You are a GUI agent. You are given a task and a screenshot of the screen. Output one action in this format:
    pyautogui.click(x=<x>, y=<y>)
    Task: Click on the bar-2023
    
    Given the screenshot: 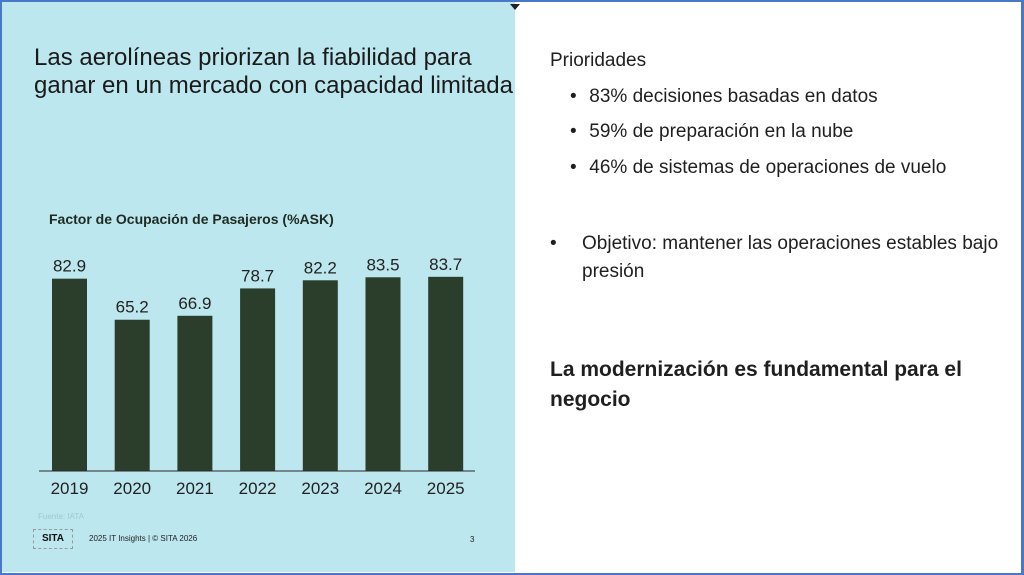 What is the action you would take?
    pyautogui.click(x=320, y=375)
    